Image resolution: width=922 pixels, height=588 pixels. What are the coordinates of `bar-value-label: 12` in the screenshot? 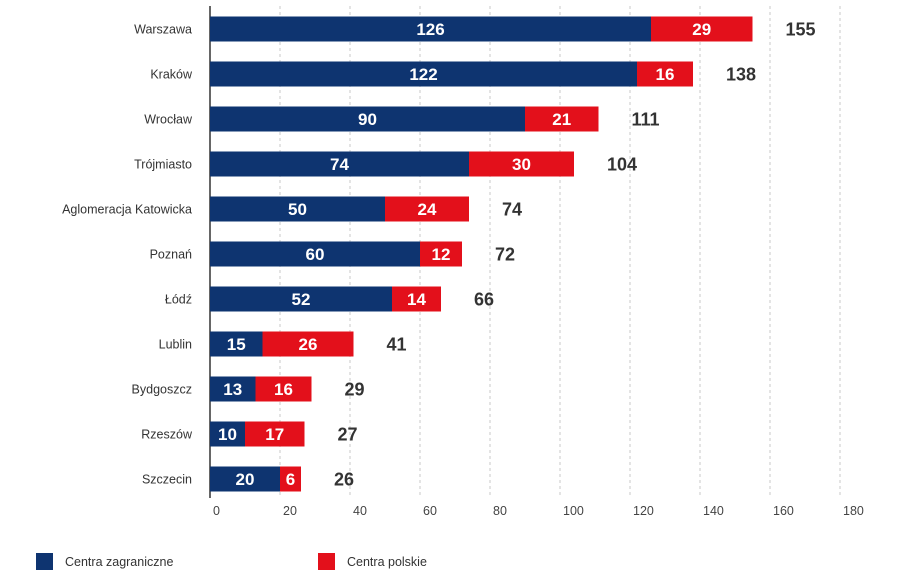 It's located at (441, 254).